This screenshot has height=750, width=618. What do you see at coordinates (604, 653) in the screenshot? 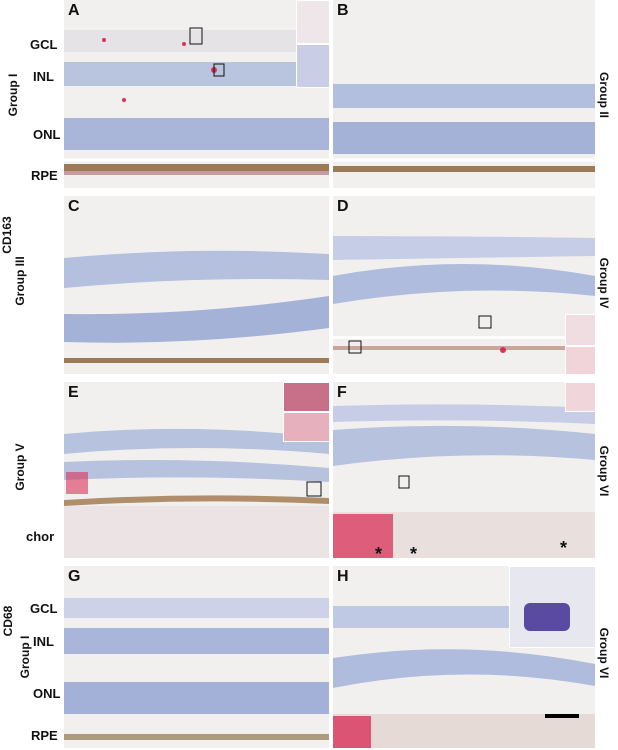
I see `group-label-6-cd68: Group VI` at bounding box center [604, 653].